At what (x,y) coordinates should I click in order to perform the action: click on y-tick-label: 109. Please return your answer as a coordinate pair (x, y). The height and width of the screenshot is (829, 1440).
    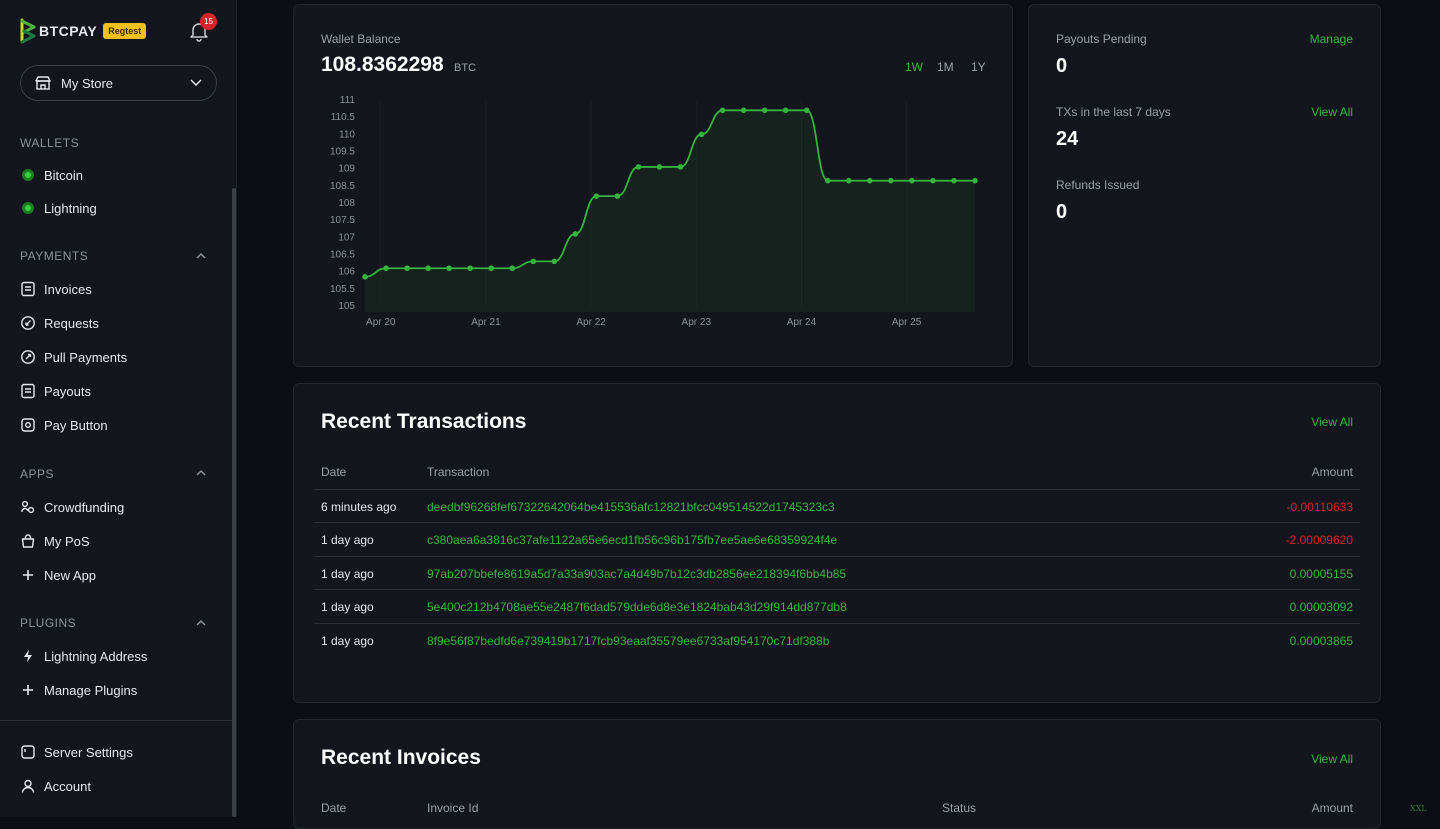
    Looking at the image, I should click on (346, 169).